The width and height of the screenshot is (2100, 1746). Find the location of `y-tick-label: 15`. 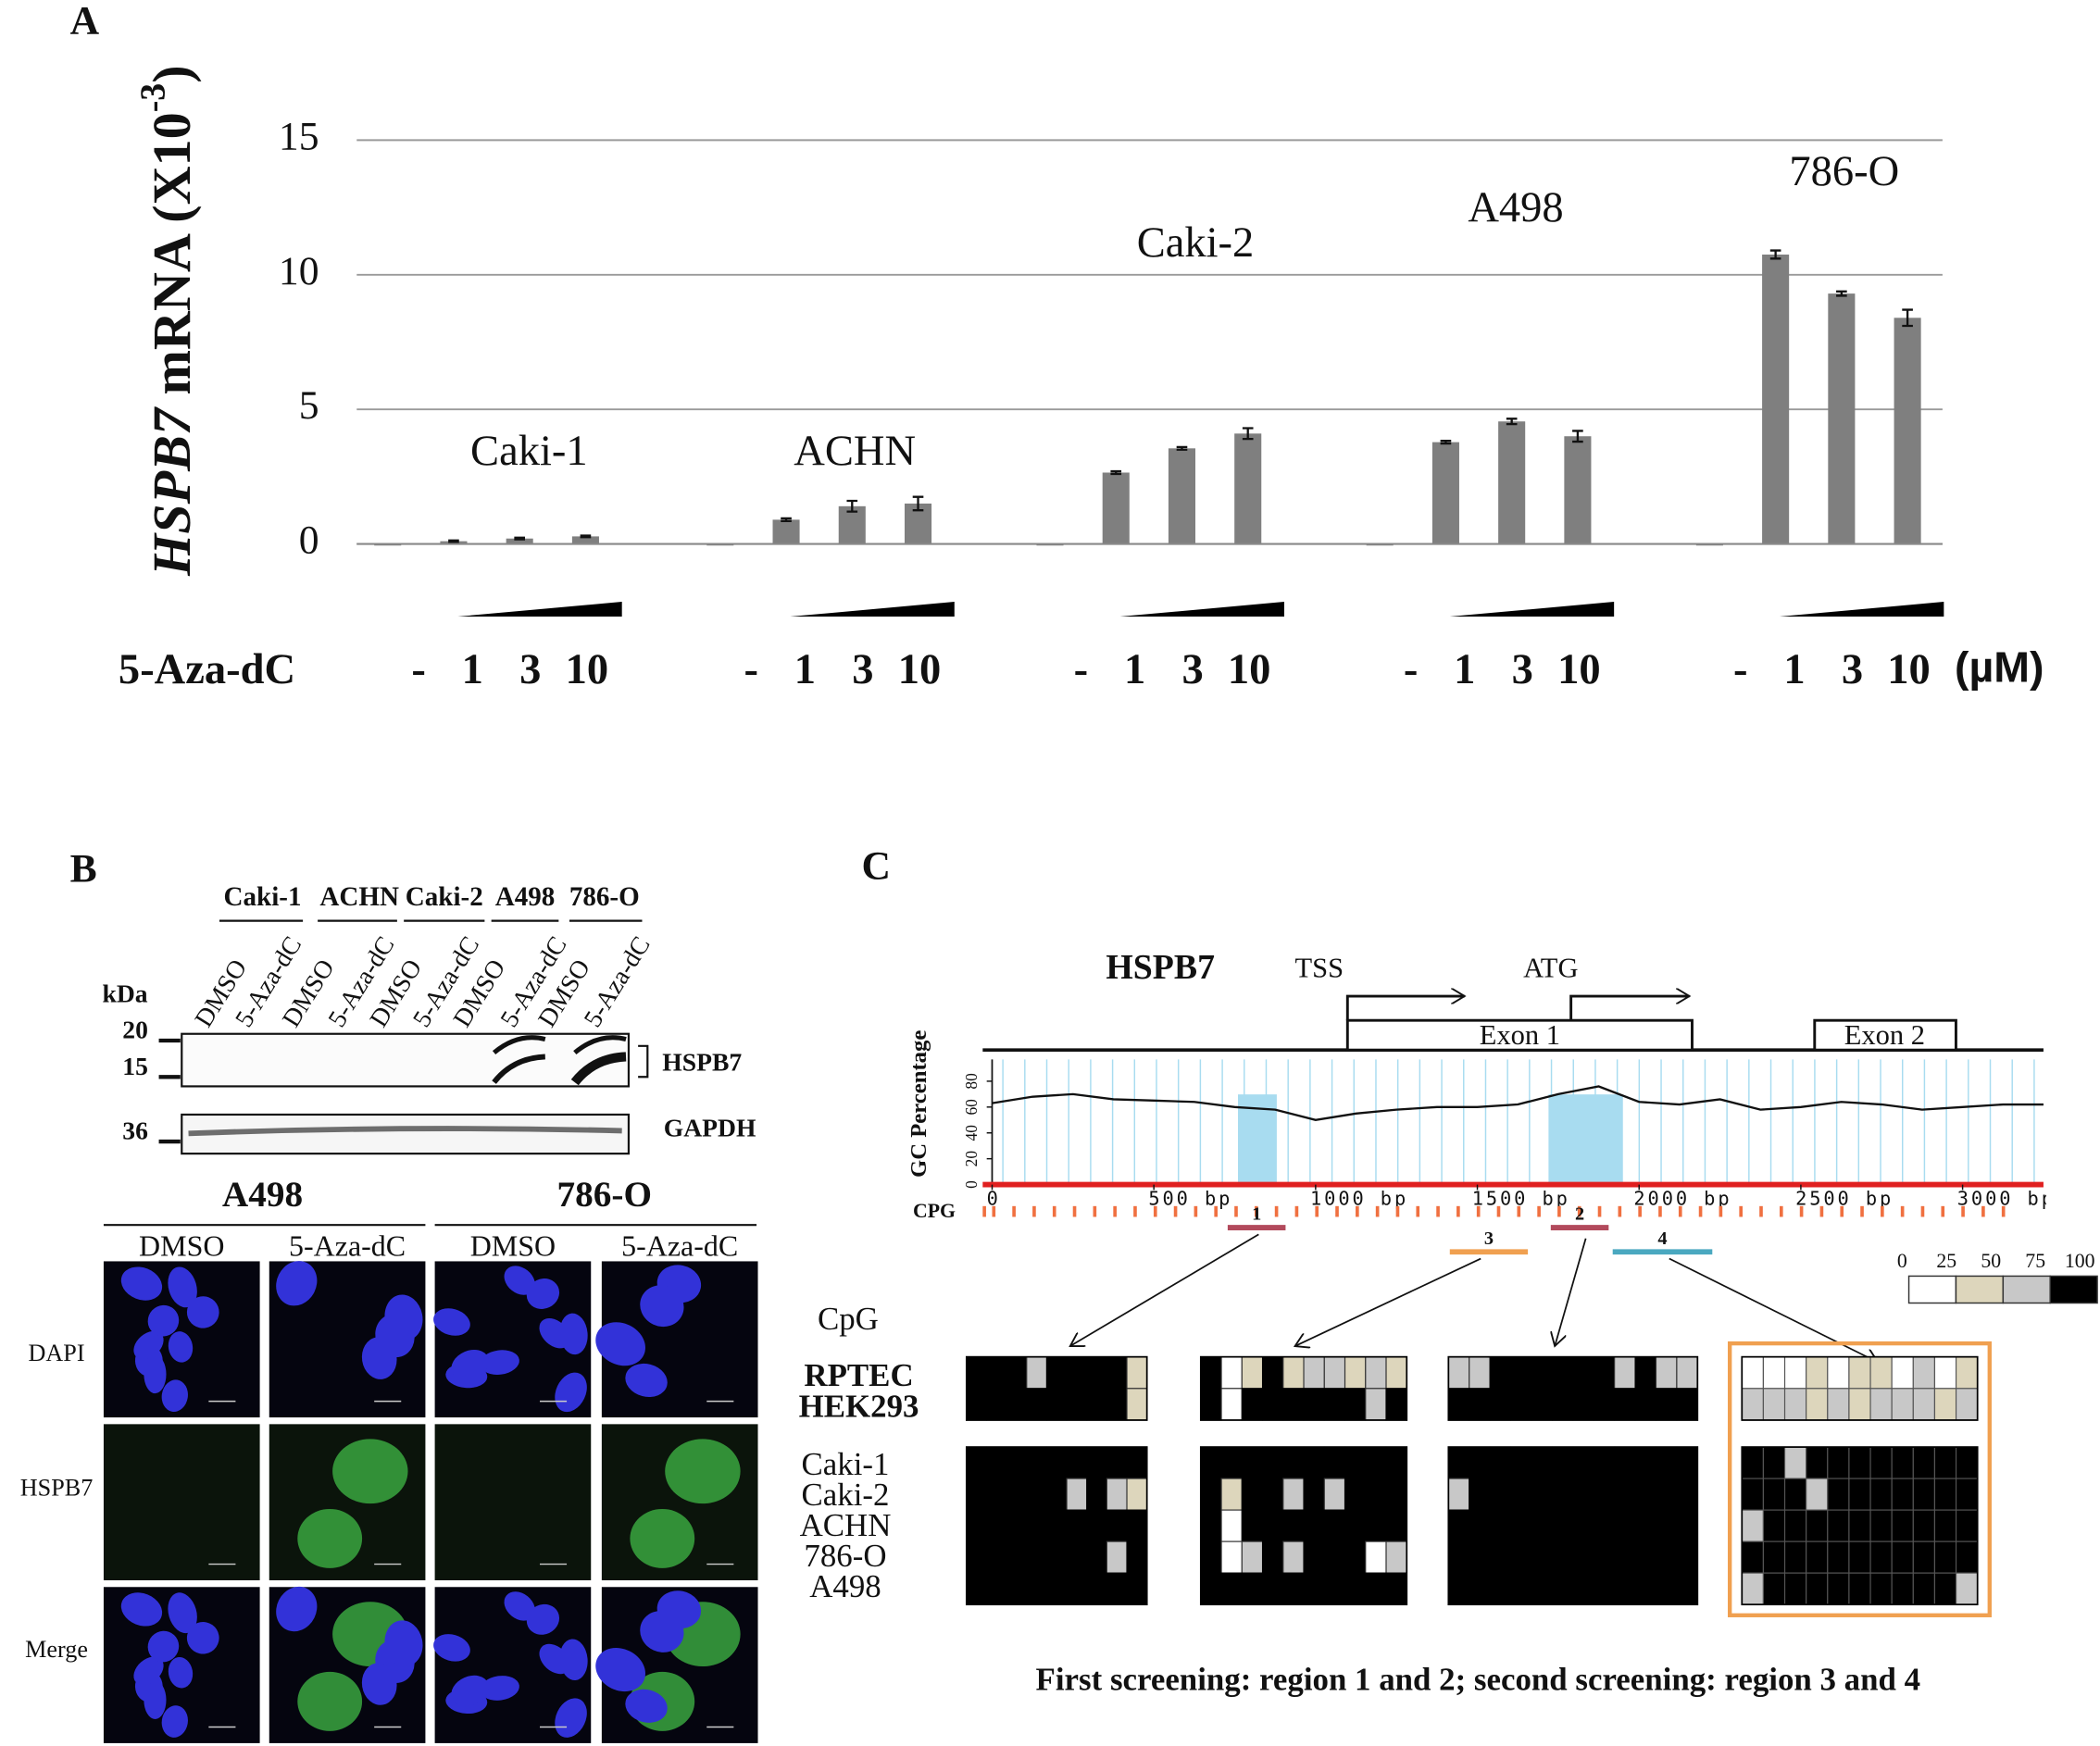

y-tick-label: 15 is located at coordinates (299, 136).